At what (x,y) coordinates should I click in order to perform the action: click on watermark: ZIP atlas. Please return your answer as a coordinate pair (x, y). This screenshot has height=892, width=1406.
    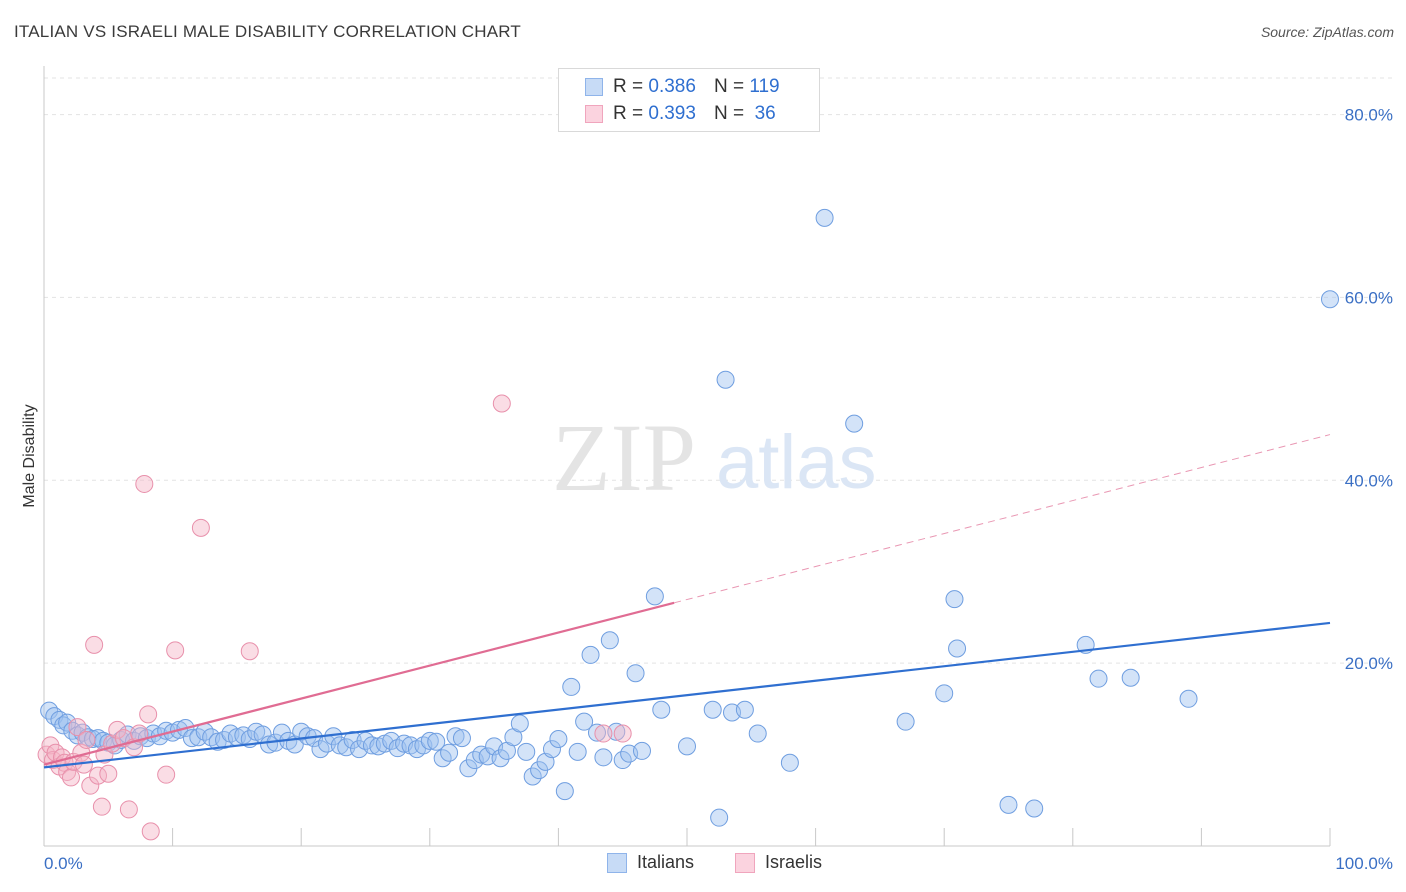
    Looking at the image, I should click on (714, 457).